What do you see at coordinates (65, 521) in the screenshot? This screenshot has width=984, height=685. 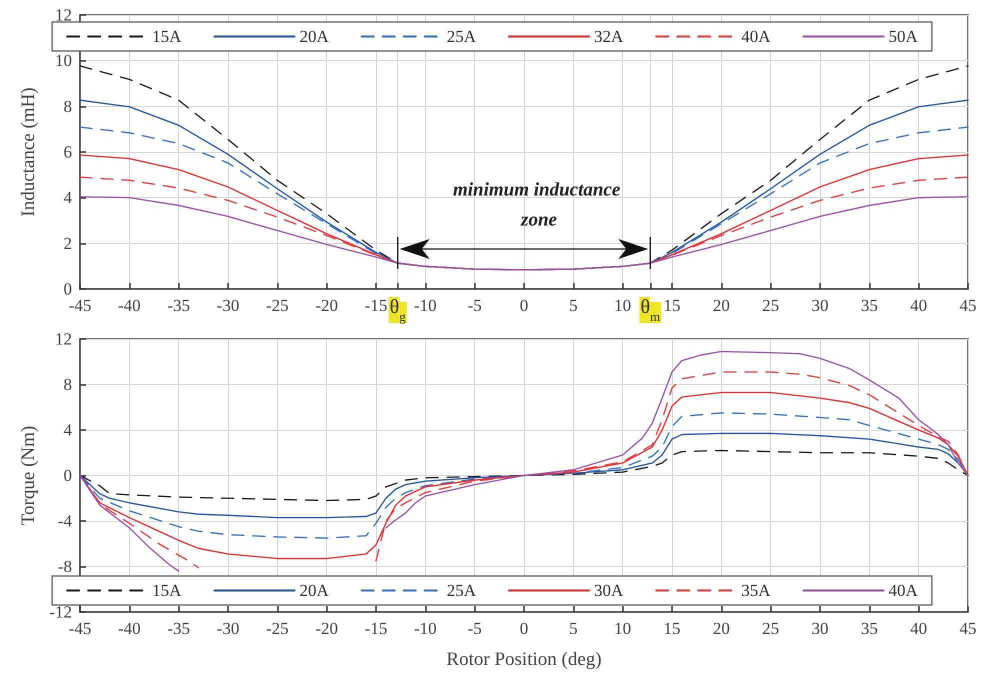 I see `y-tick-label: -4` at bounding box center [65, 521].